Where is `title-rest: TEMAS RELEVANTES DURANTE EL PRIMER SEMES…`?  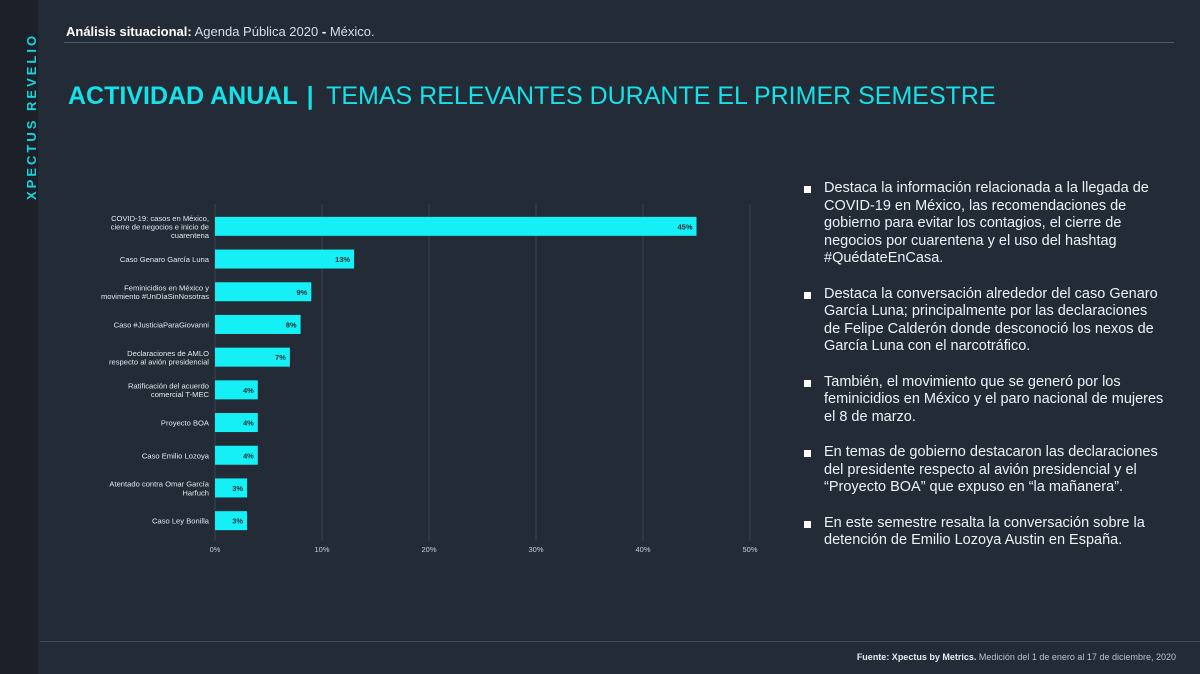 title-rest: TEMAS RELEVANTES DURANTE EL PRIMER SEMES… is located at coordinates (661, 96).